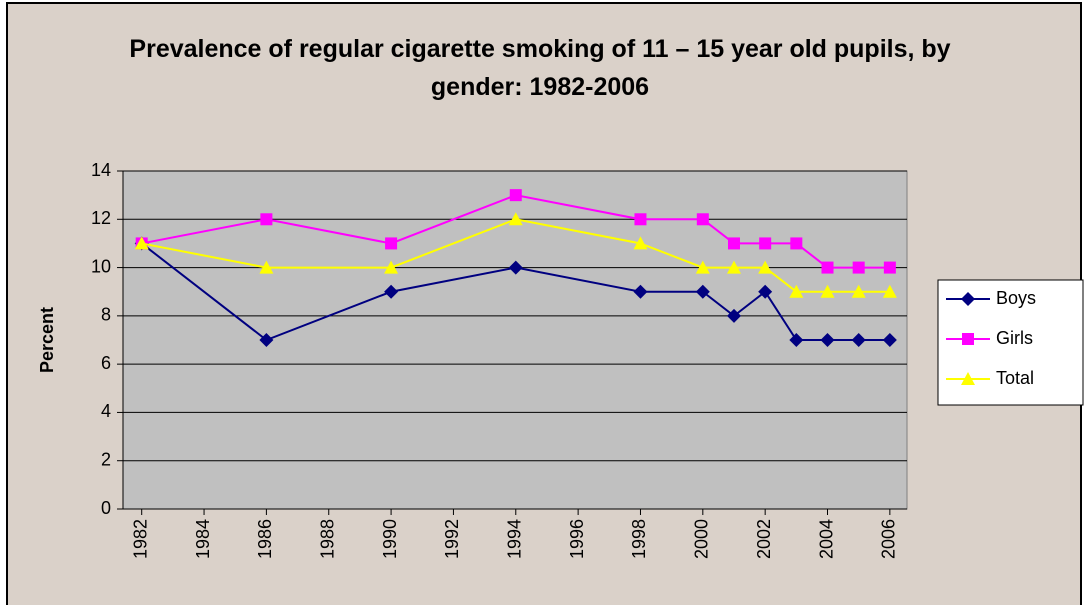 The height and width of the screenshot is (605, 1086). What do you see at coordinates (327, 539) in the screenshot?
I see `x-tick-label: 1988` at bounding box center [327, 539].